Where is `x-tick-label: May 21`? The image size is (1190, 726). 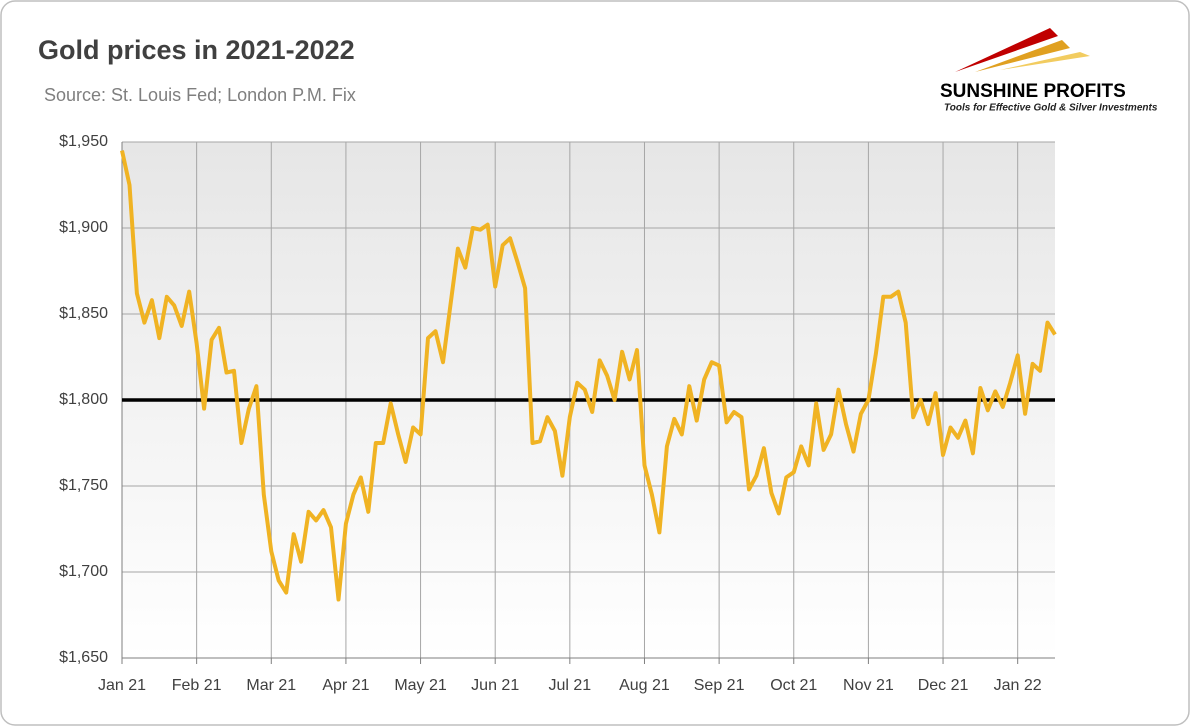
x-tick-label: May 21 is located at coordinates (420, 685).